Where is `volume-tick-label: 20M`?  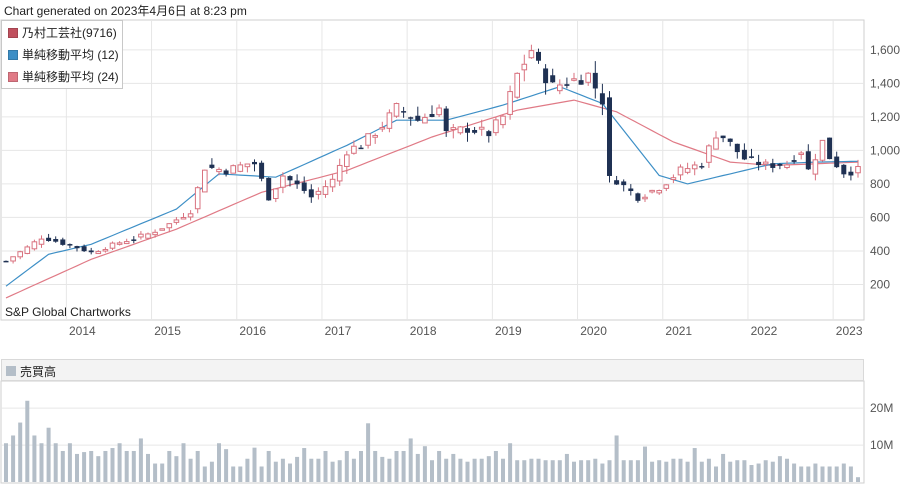 volume-tick-label: 20M is located at coordinates (881, 408).